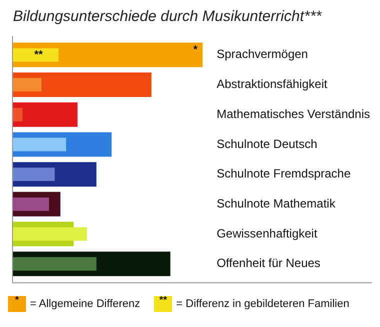 The width and height of the screenshot is (380, 327). I want to click on annotation: **, so click(39, 54).